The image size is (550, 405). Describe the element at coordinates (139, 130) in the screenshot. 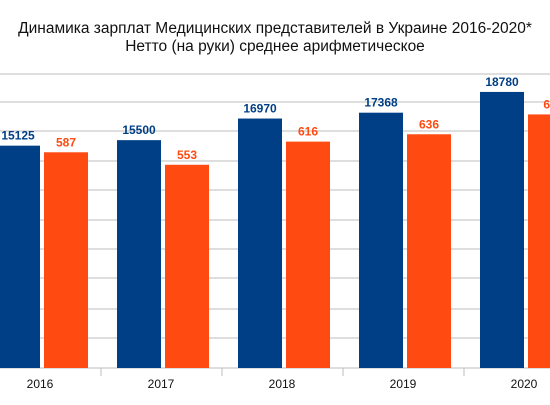

I see `data-label-blue: 15500` at that location.